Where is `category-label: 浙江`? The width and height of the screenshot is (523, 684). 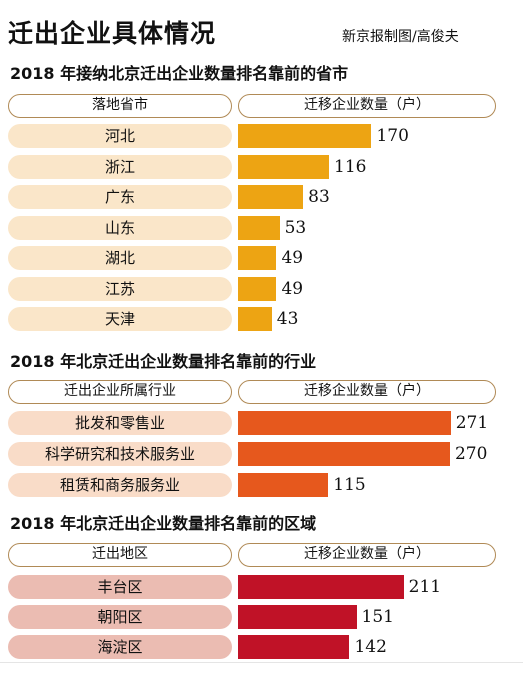 category-label: 浙江 is located at coordinates (120, 166).